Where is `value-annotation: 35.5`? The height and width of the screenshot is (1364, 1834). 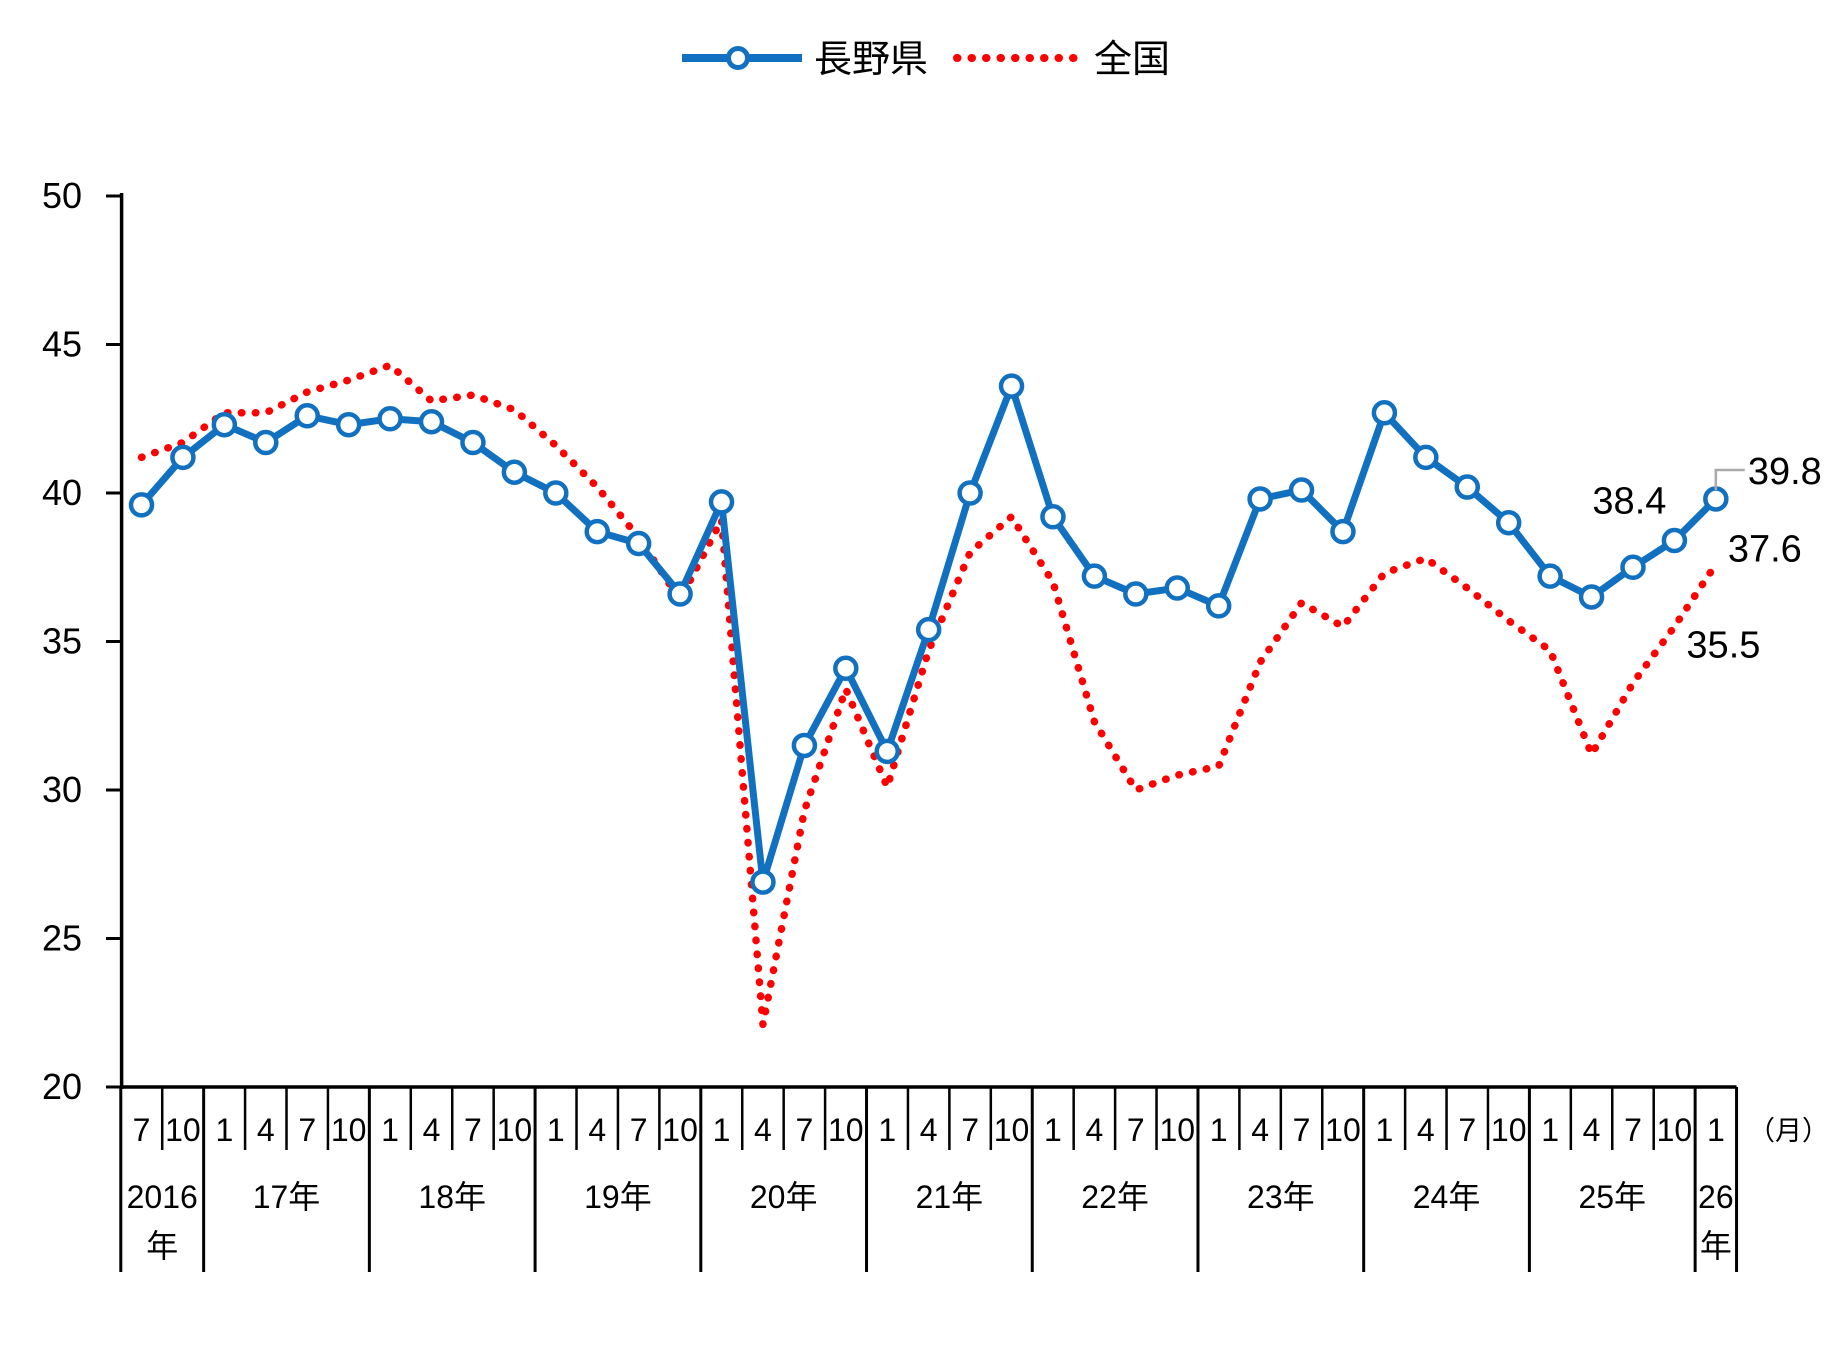 value-annotation: 35.5 is located at coordinates (1723, 646).